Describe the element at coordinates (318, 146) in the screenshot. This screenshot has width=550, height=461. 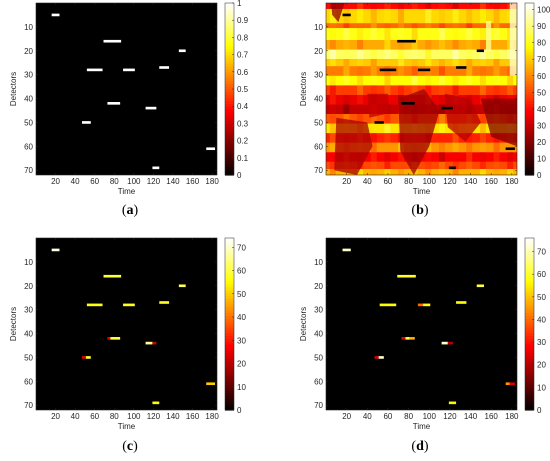
I see `y-tick-label: 60` at that location.